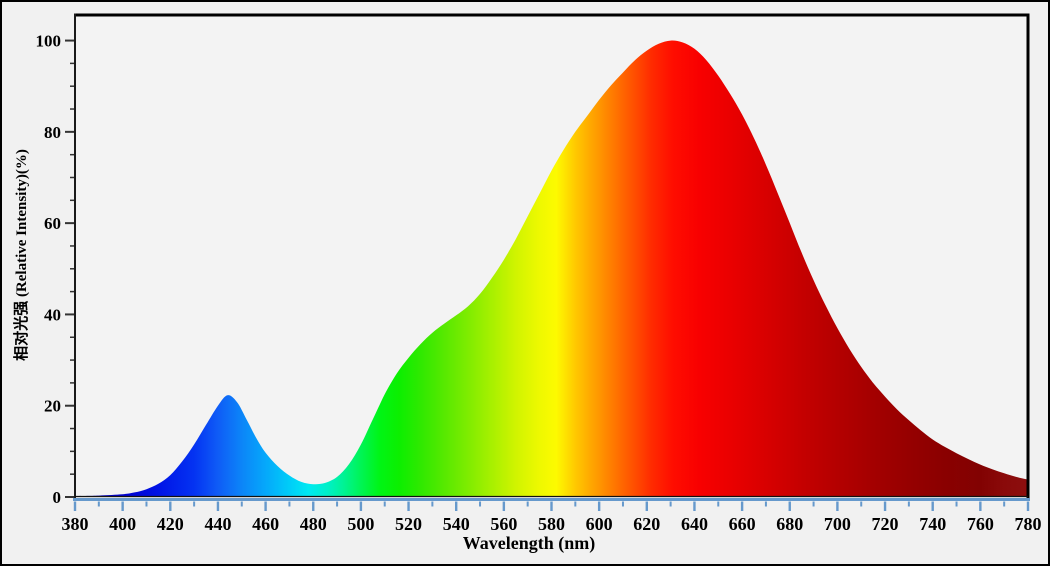  I want to click on x-axis-tick-label: 580, so click(551, 524).